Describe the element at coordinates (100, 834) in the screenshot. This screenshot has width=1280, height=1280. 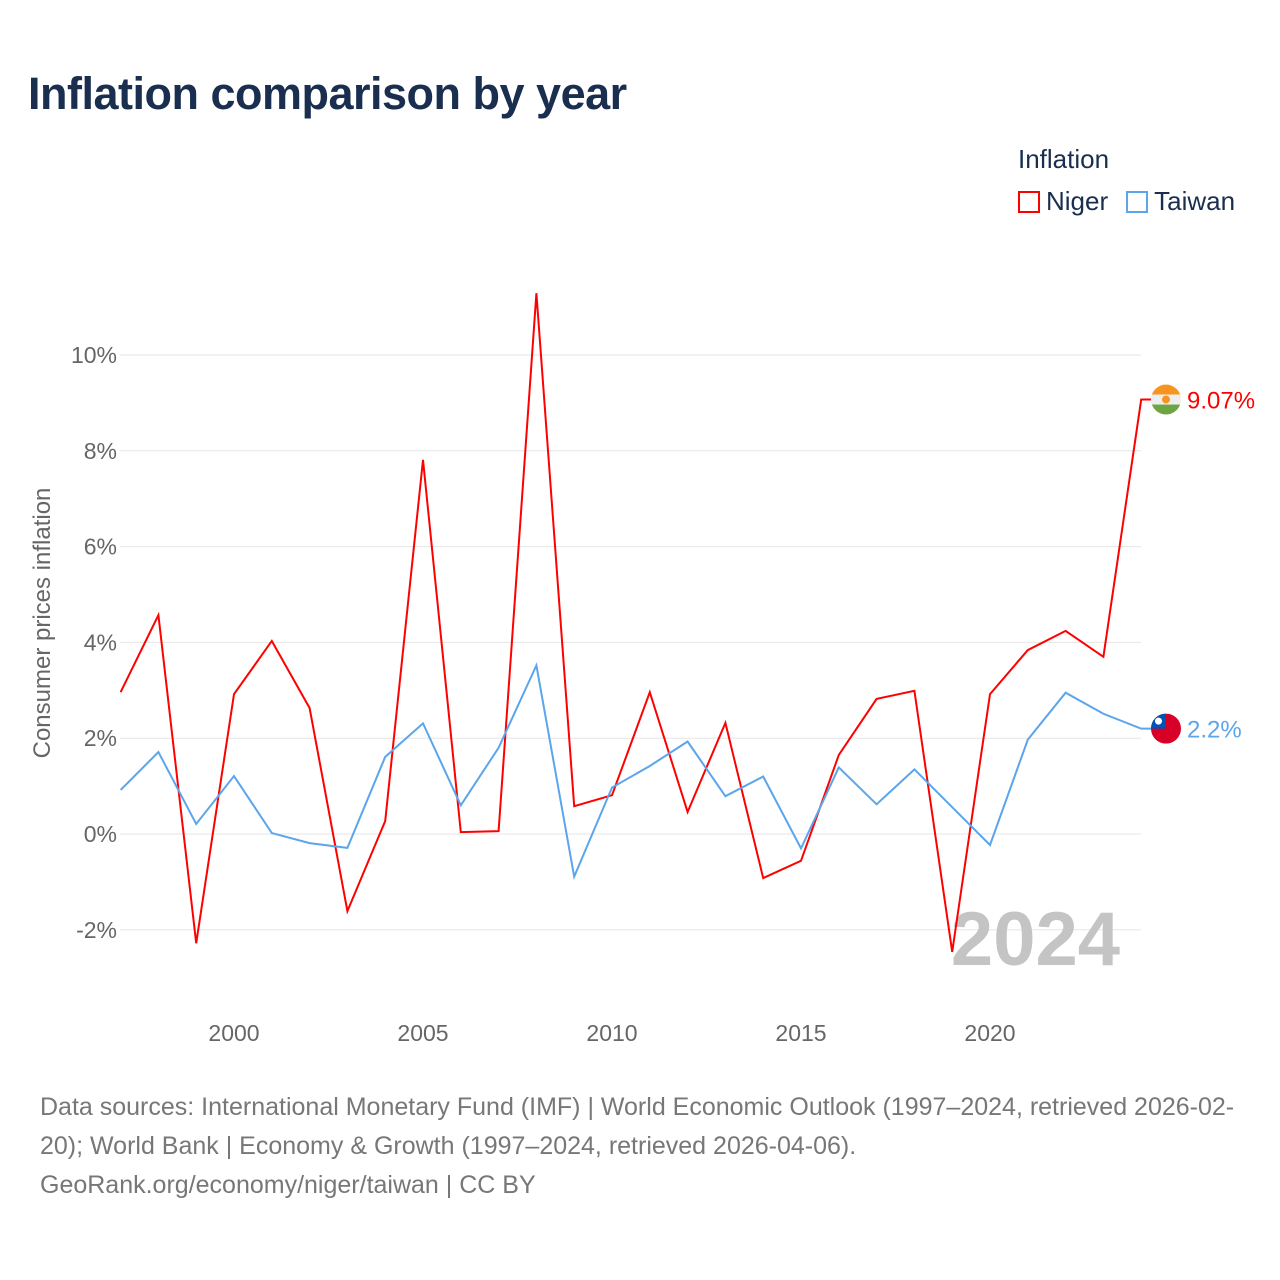
I see `y-tick-label: 0%` at that location.